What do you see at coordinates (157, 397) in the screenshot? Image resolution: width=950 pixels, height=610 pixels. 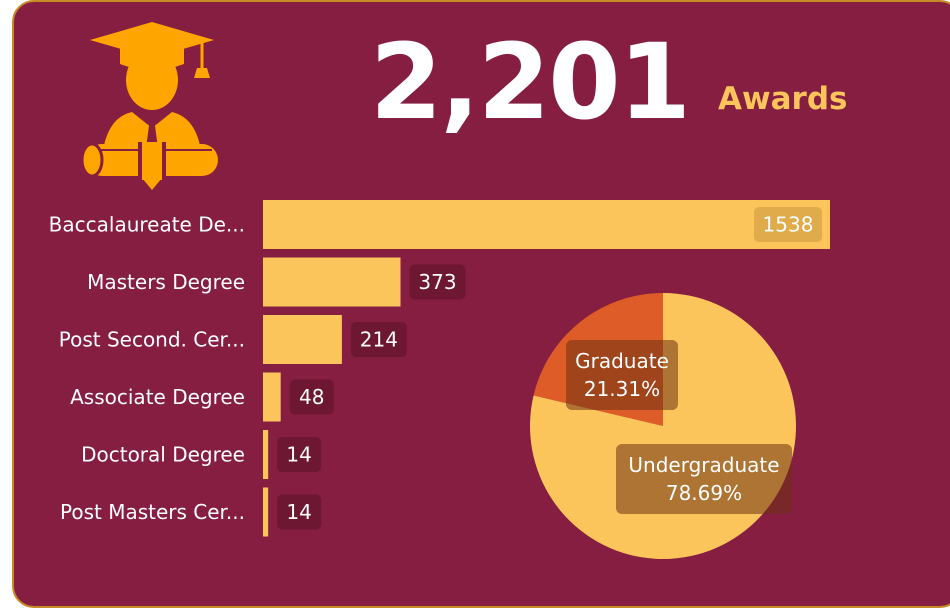 I see `bar-category-label: Associate Degree` at bounding box center [157, 397].